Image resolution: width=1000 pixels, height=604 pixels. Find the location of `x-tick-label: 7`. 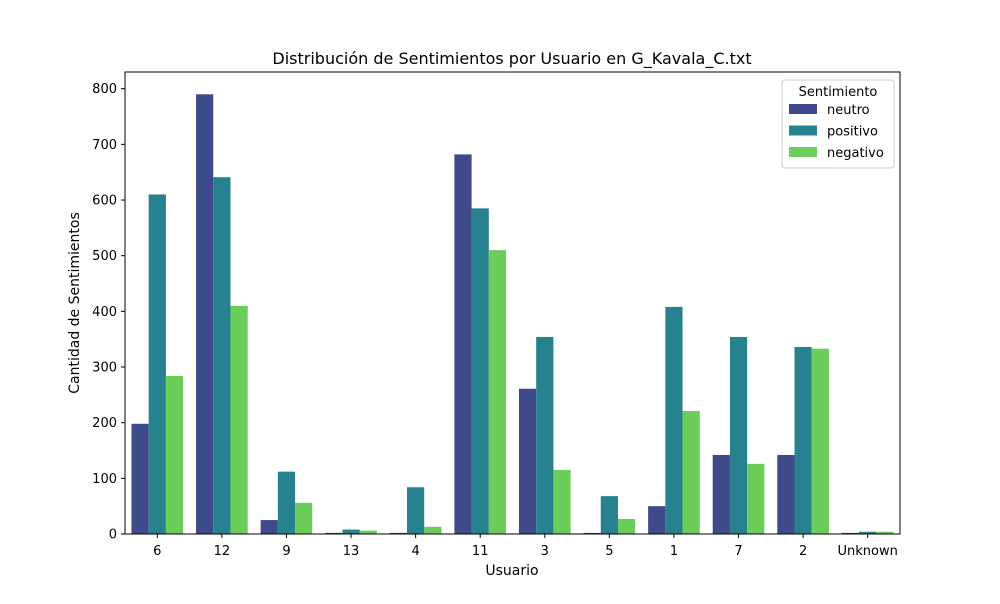

x-tick-label: 7 is located at coordinates (738, 551).